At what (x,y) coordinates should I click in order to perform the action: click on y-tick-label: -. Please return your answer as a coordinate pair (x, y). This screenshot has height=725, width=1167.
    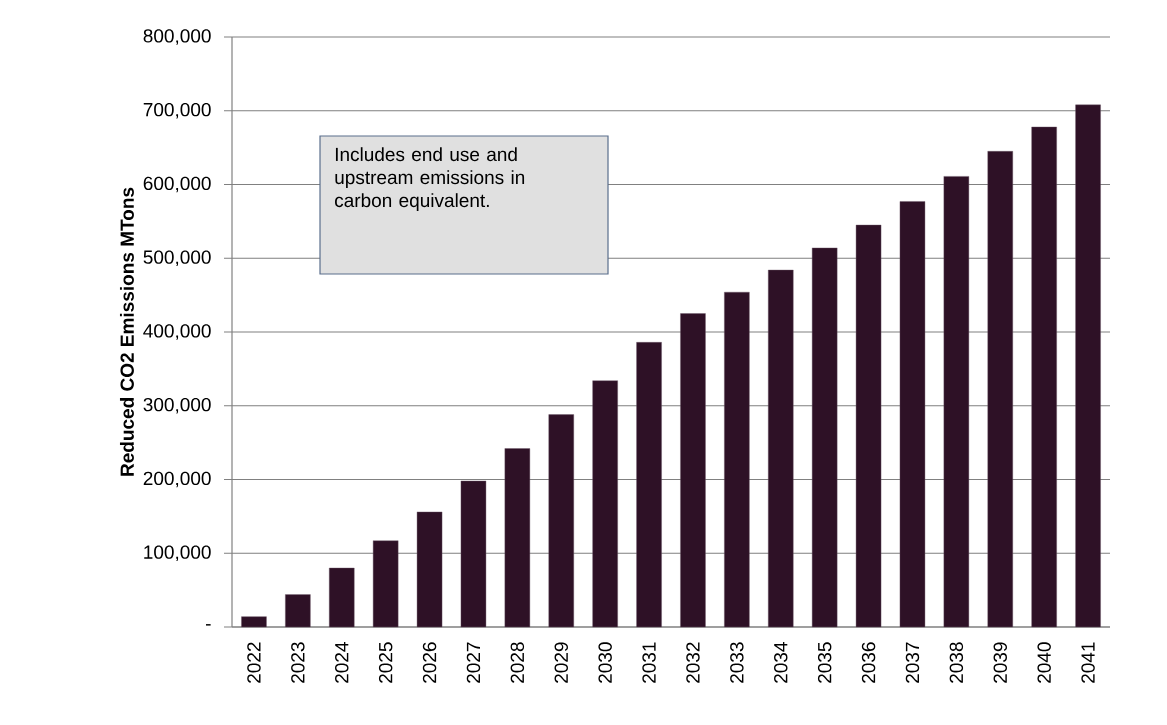
    Looking at the image, I should click on (208, 625).